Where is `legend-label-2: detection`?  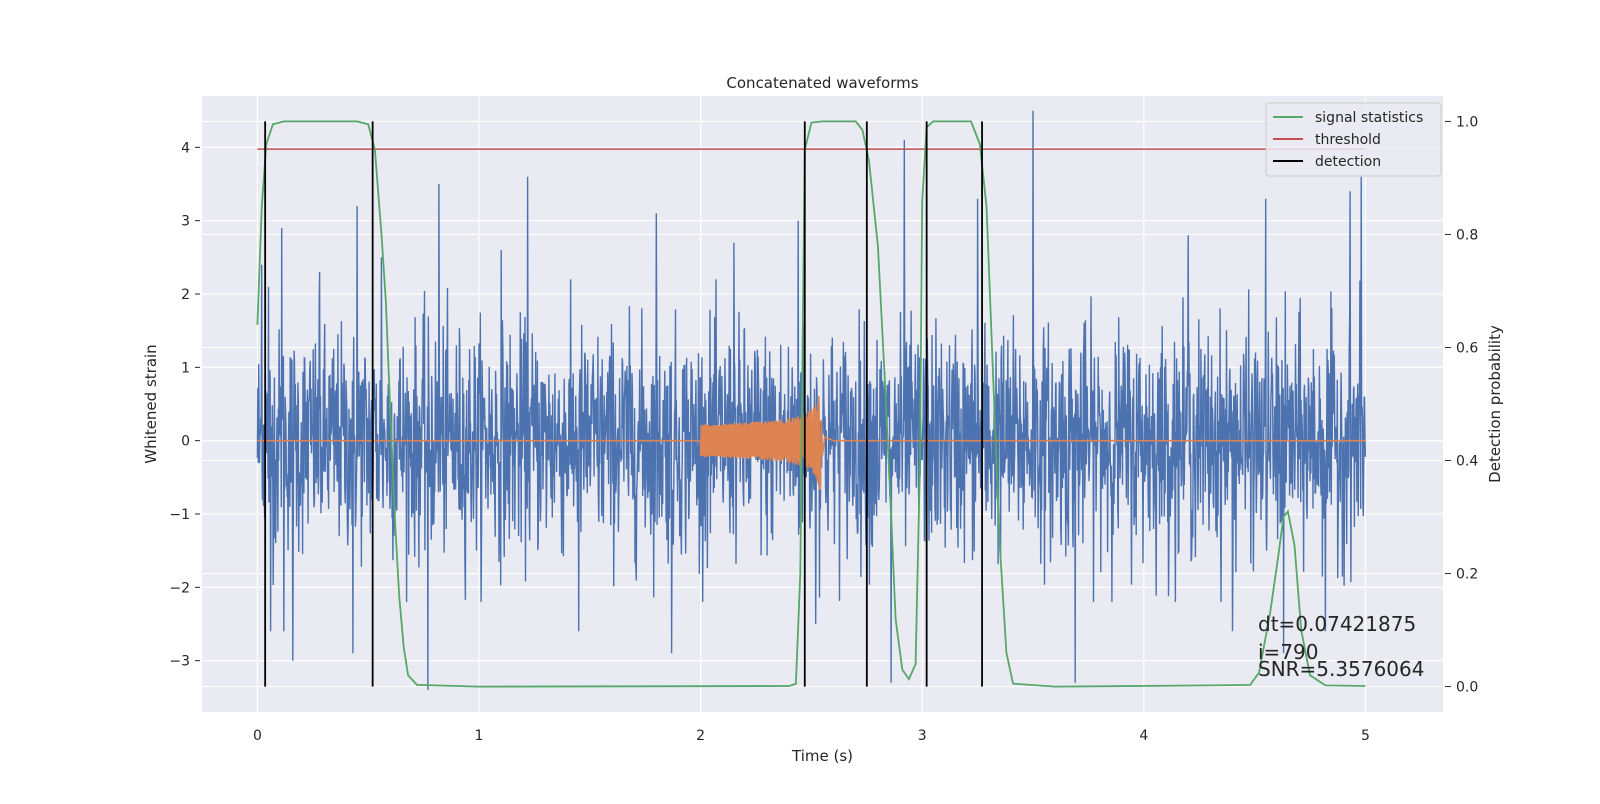
legend-label-2: detection is located at coordinates (1348, 162).